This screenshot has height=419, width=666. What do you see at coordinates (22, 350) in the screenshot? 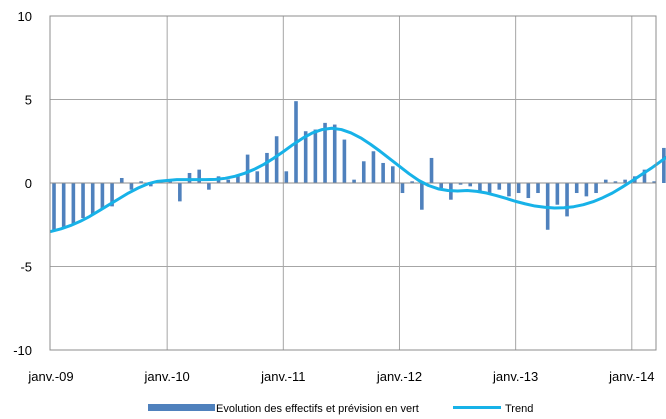
I see `y-tick-label: -10` at bounding box center [22, 350].